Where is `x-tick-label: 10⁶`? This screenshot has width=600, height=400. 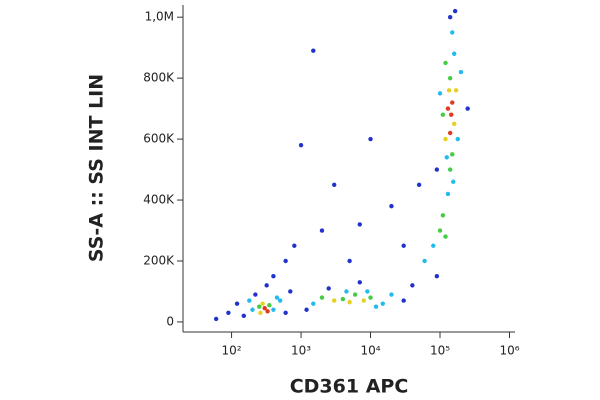
x-tick-label: 10⁶ is located at coordinates (509, 351).